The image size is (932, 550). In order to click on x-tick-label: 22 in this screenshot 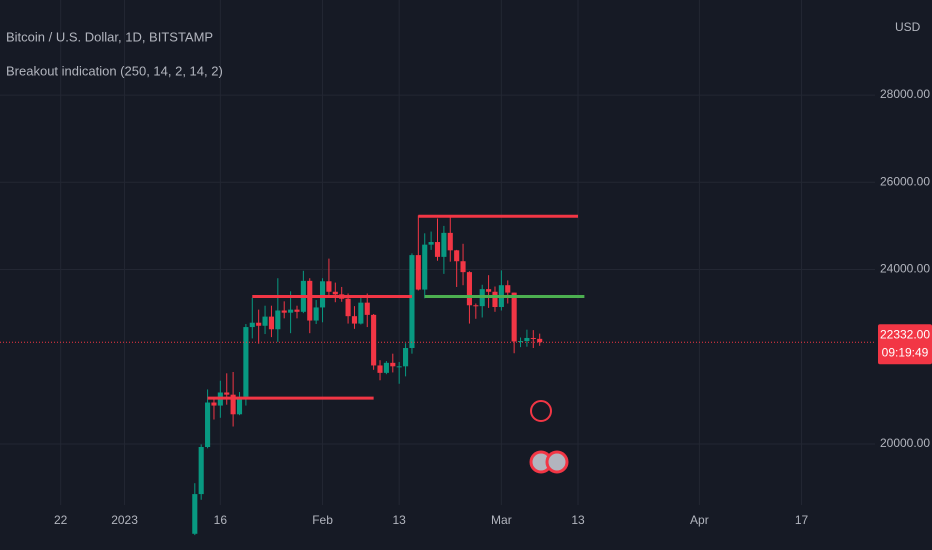, I will do `click(61, 520)`.